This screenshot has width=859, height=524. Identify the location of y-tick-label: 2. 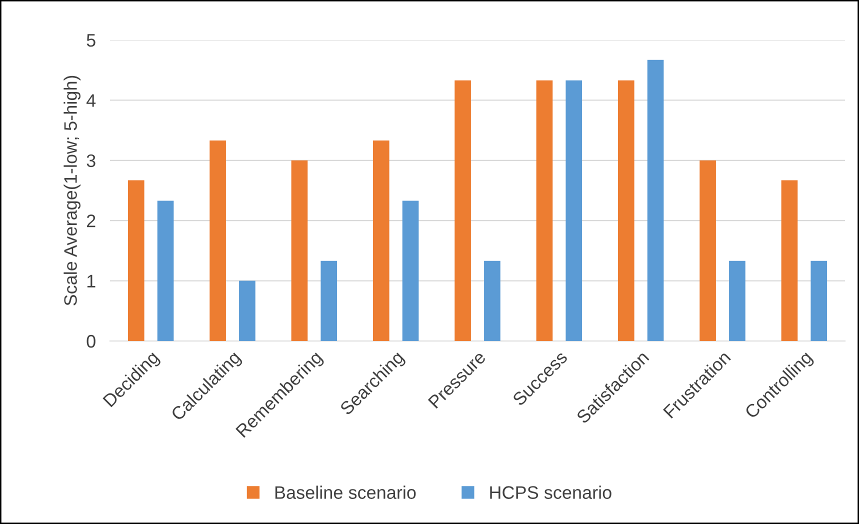
(91, 221).